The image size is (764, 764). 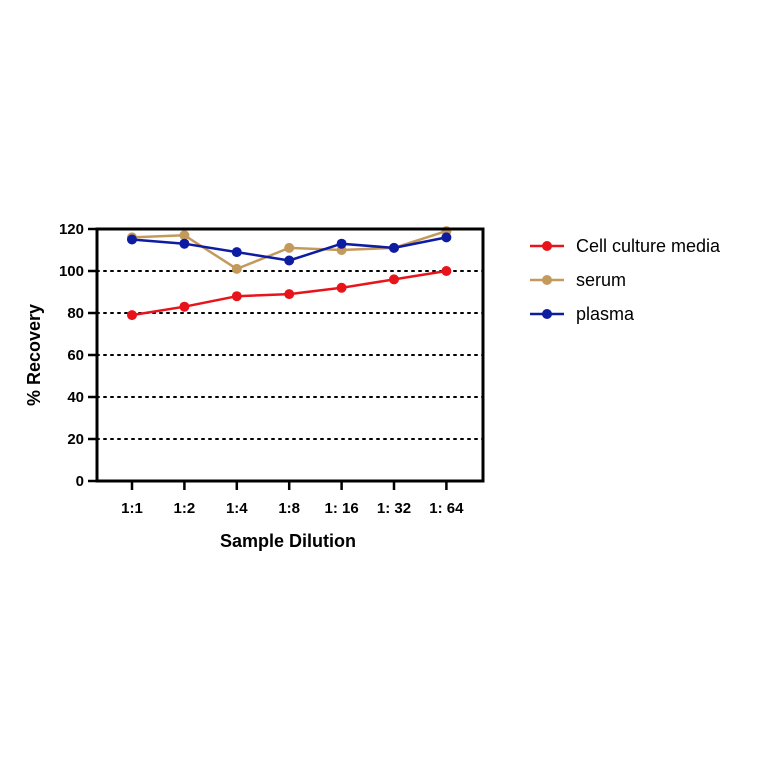 I want to click on y-tick-label: 120, so click(x=71, y=229).